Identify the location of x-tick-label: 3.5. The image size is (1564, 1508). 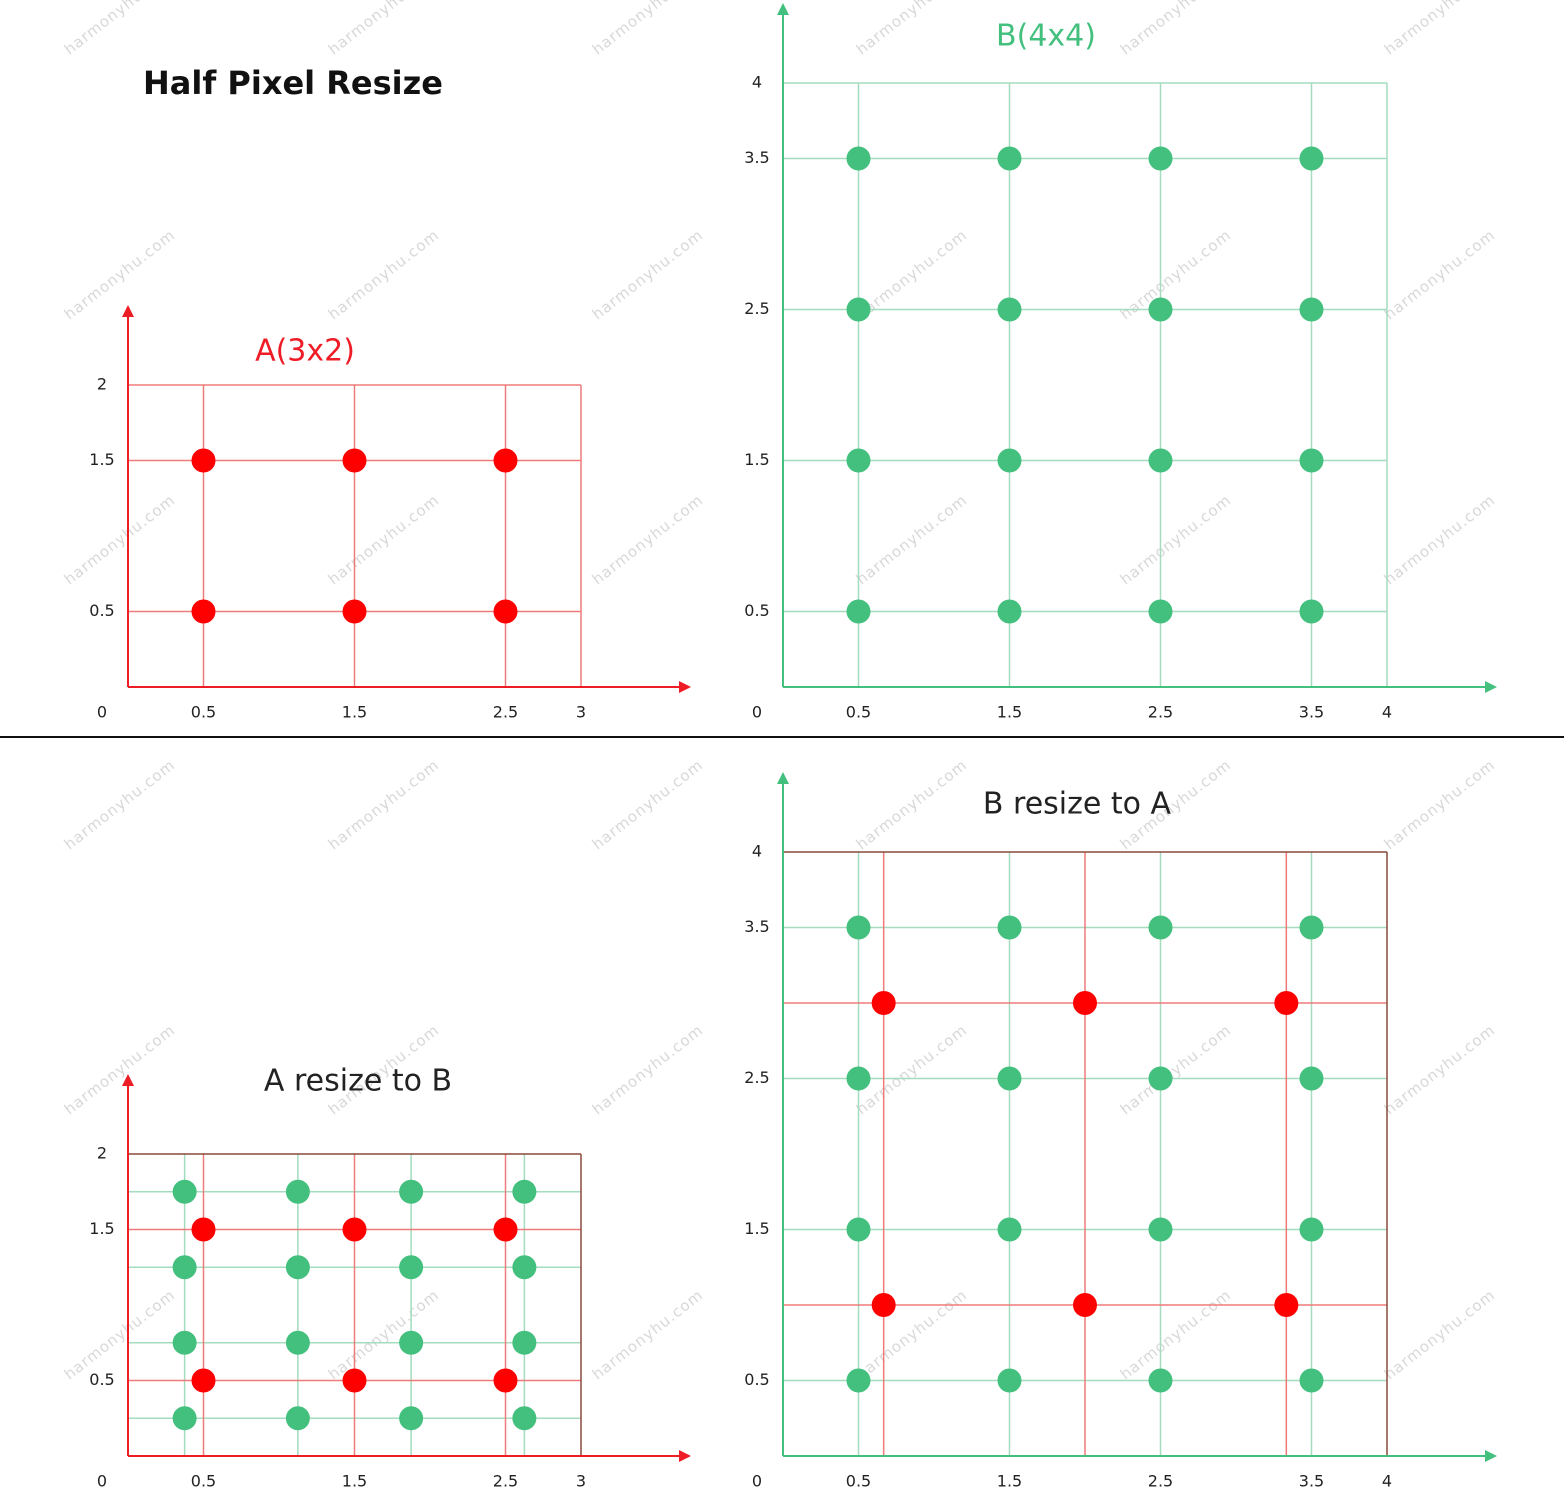
(1311, 1481).